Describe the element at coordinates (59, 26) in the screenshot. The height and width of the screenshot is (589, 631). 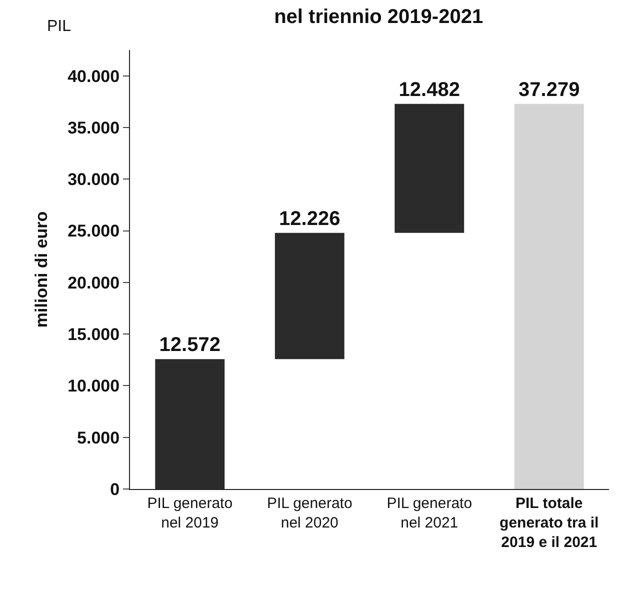
I see `text: PIL` at that location.